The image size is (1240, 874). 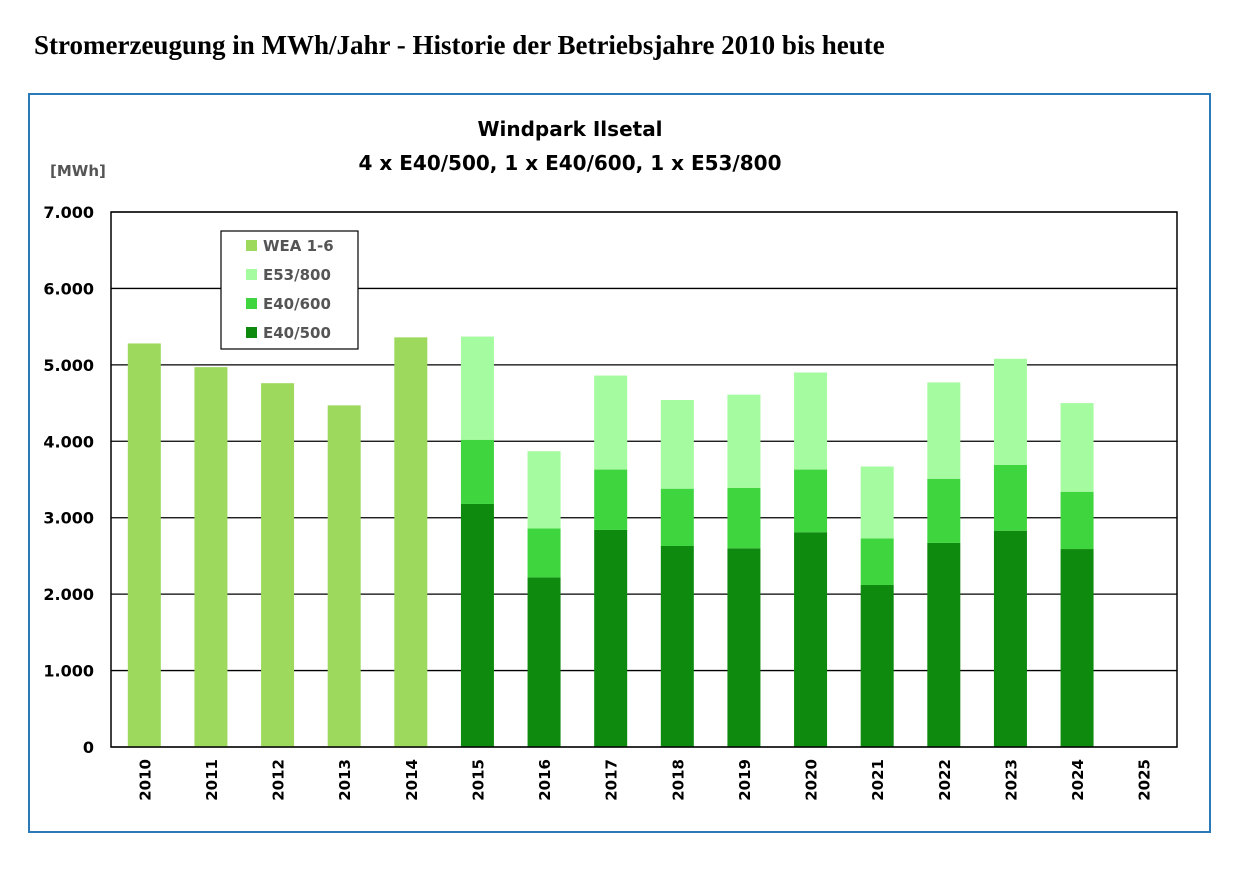 What do you see at coordinates (279, 780) in the screenshot?
I see `x-tick-label: 2012` at bounding box center [279, 780].